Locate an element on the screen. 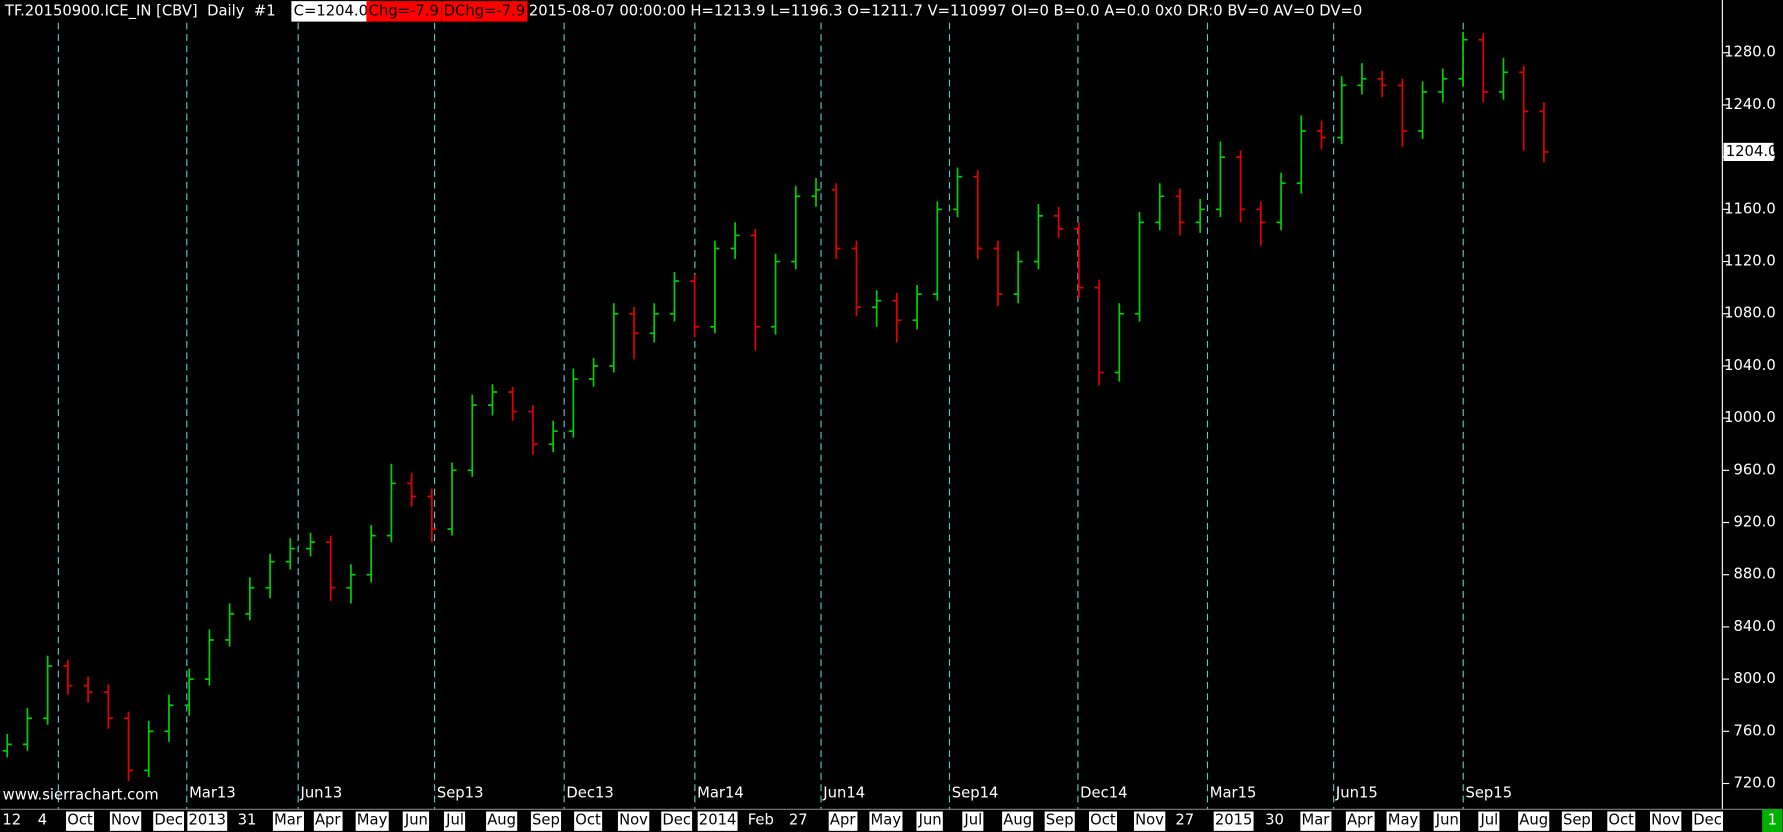 This screenshot has height=832, width=1783. y-tick-label: 920.0 is located at coordinates (1755, 522).